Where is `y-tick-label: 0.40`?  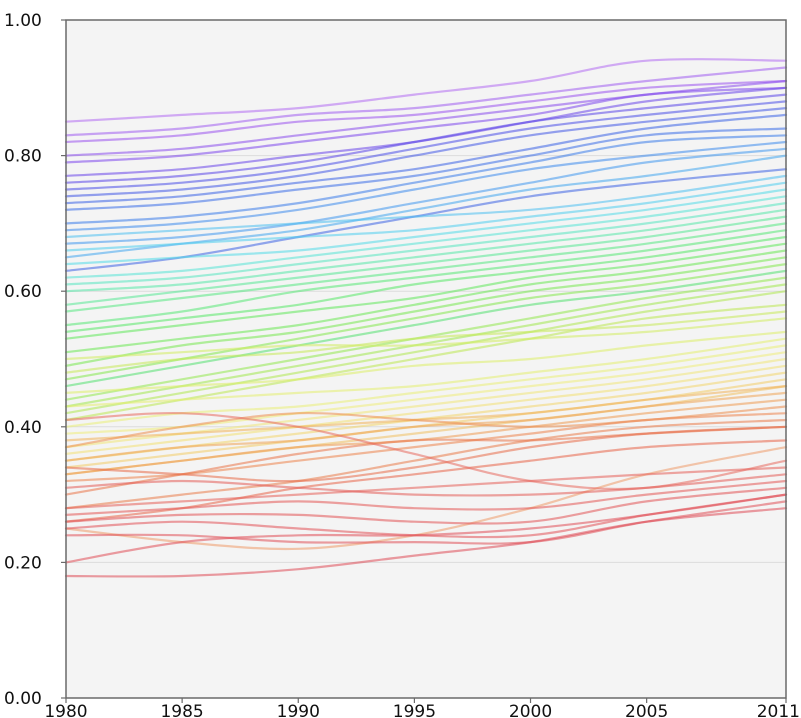 y-tick-label: 0.40 is located at coordinates (23, 428).